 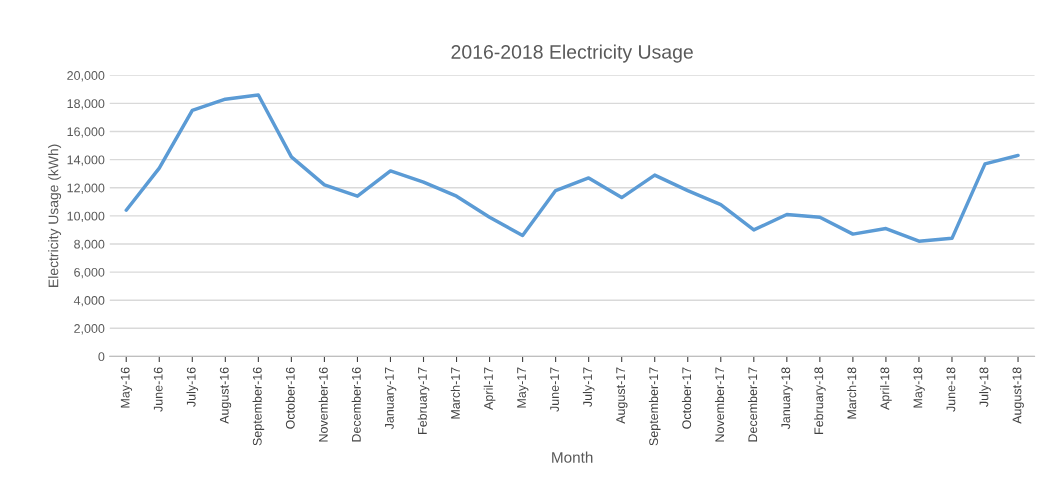 What do you see at coordinates (852, 393) in the screenshot?
I see `x-tick-label: March-18` at bounding box center [852, 393].